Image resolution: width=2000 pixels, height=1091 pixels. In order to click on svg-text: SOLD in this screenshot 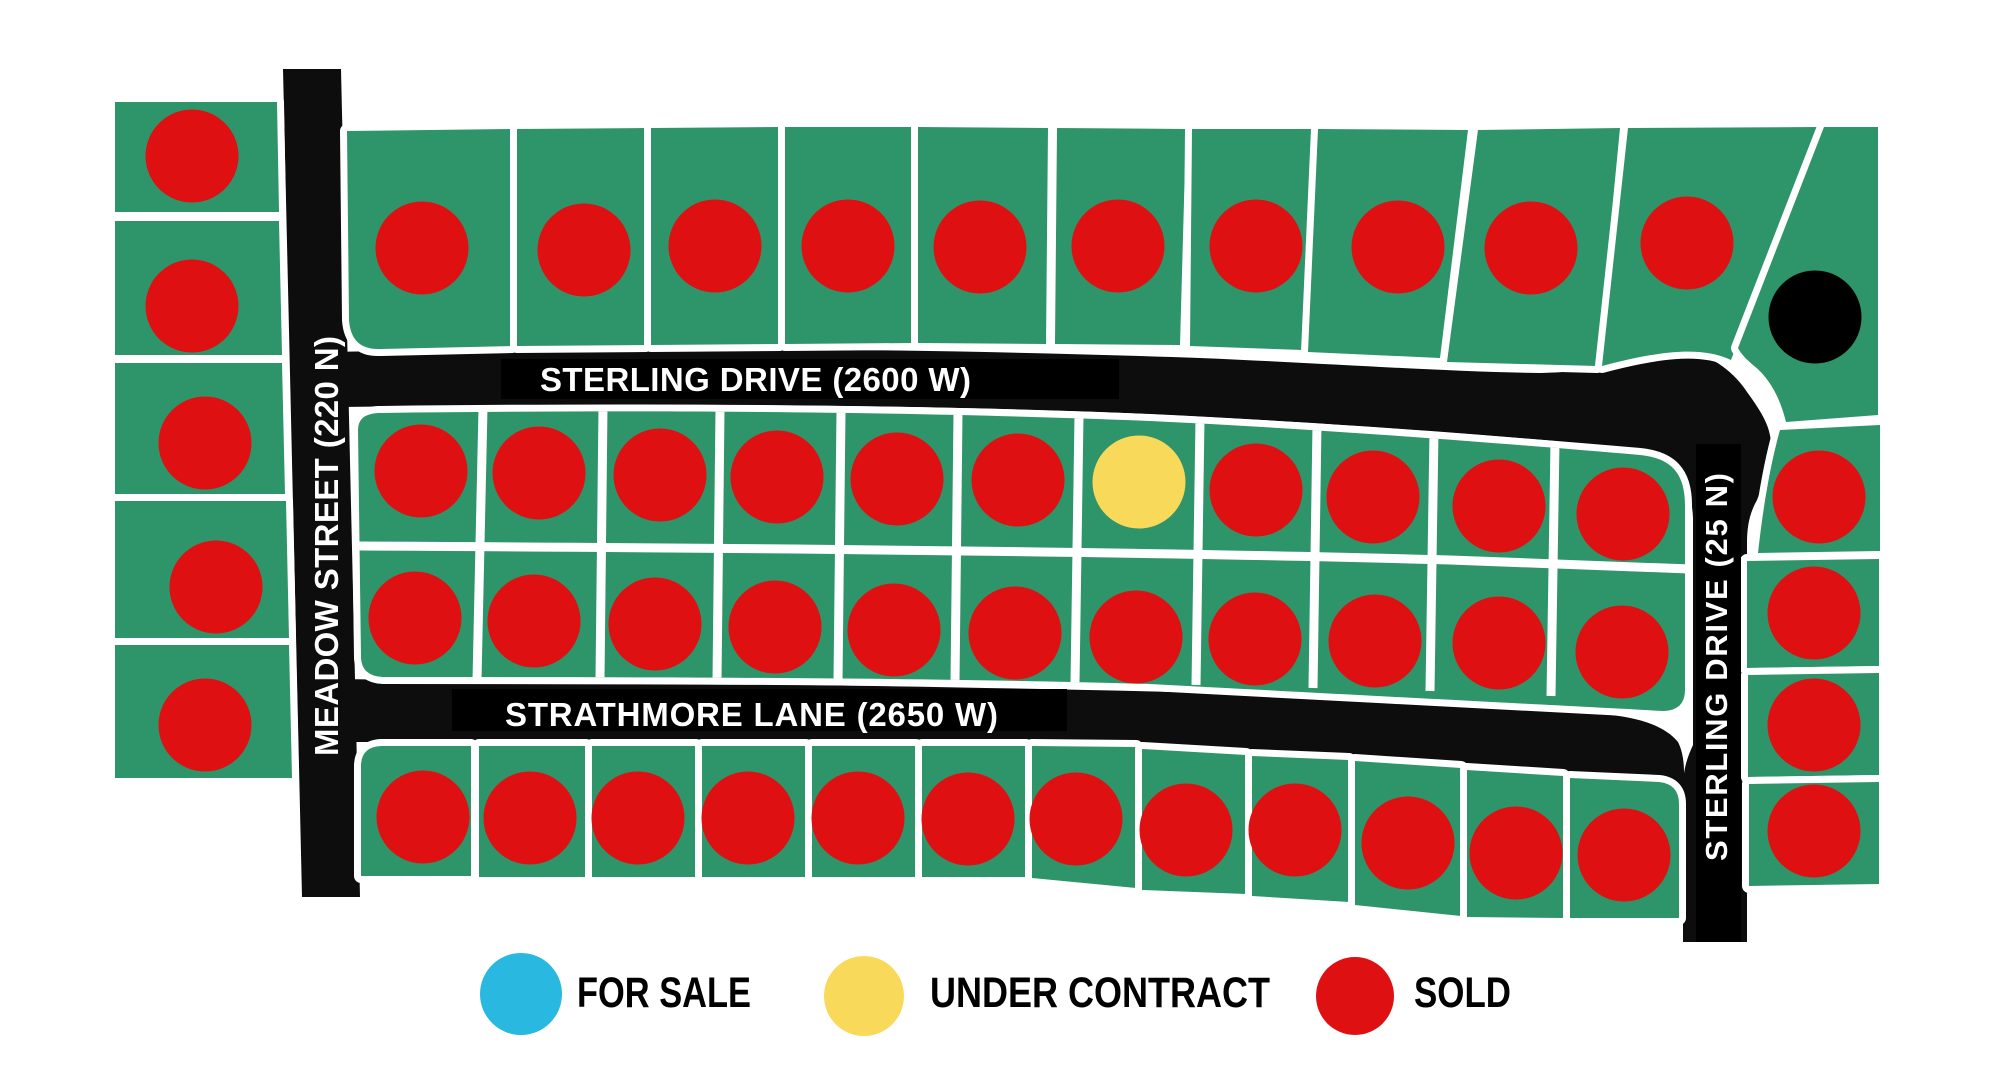, I will do `click(1462, 993)`.